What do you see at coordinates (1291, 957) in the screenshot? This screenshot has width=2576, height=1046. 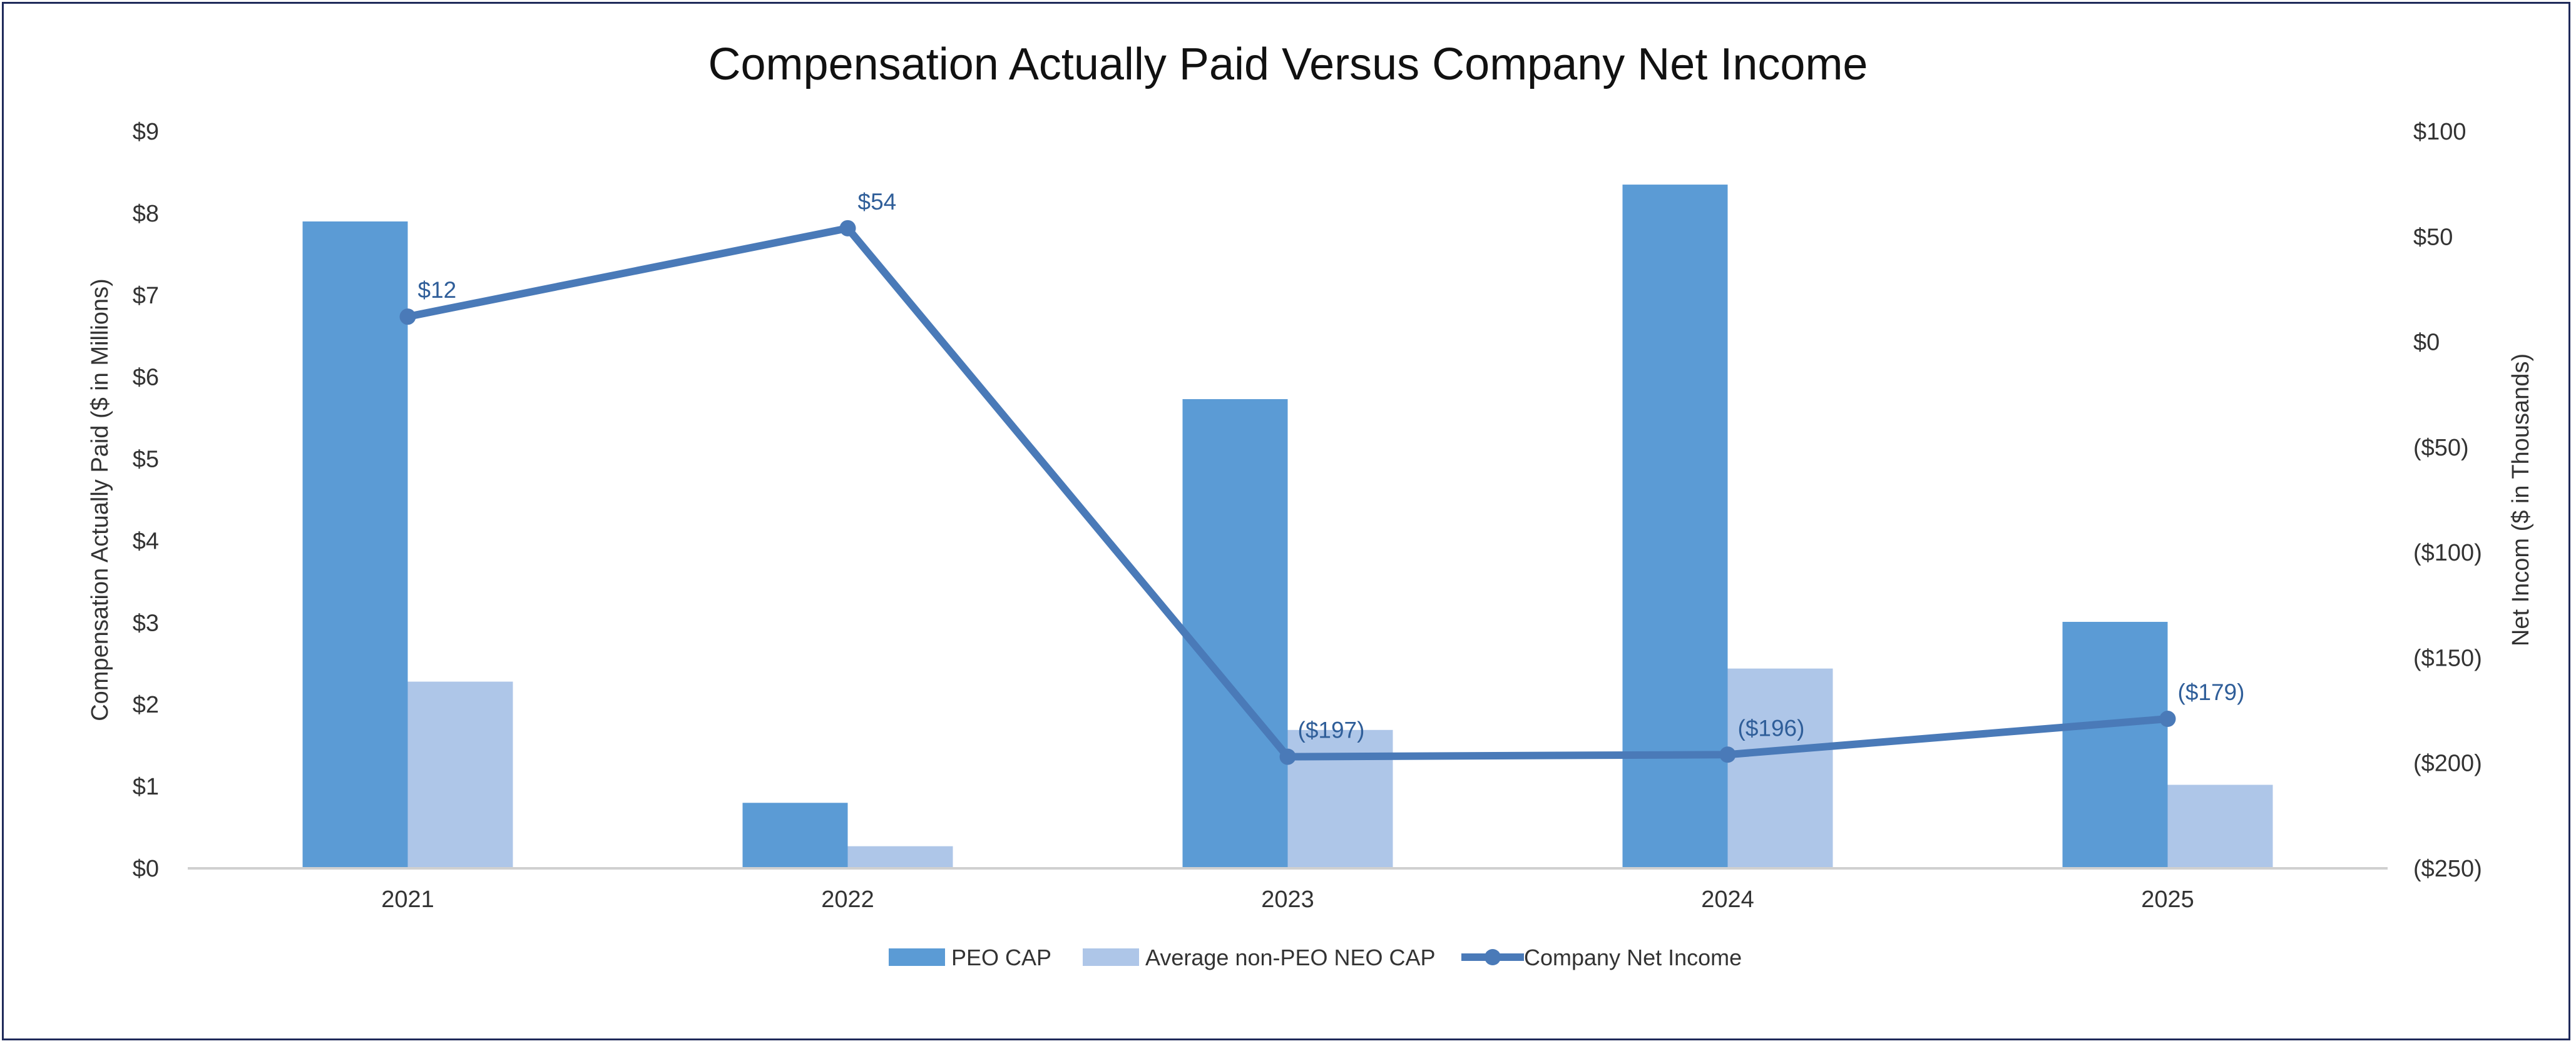 I see `legend-label: Average non-PEO NEO CAP` at bounding box center [1291, 957].